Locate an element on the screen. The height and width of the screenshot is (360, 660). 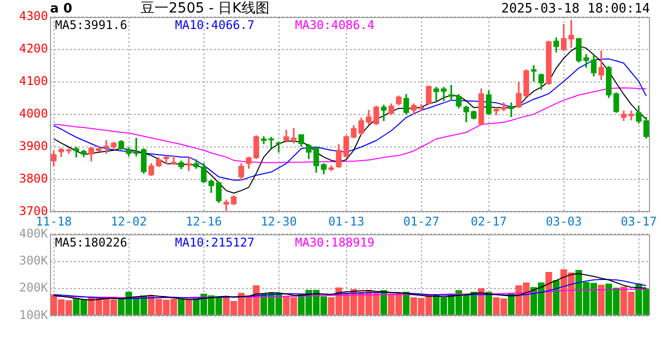
x-tick-label: 01-13 is located at coordinates (346, 221).